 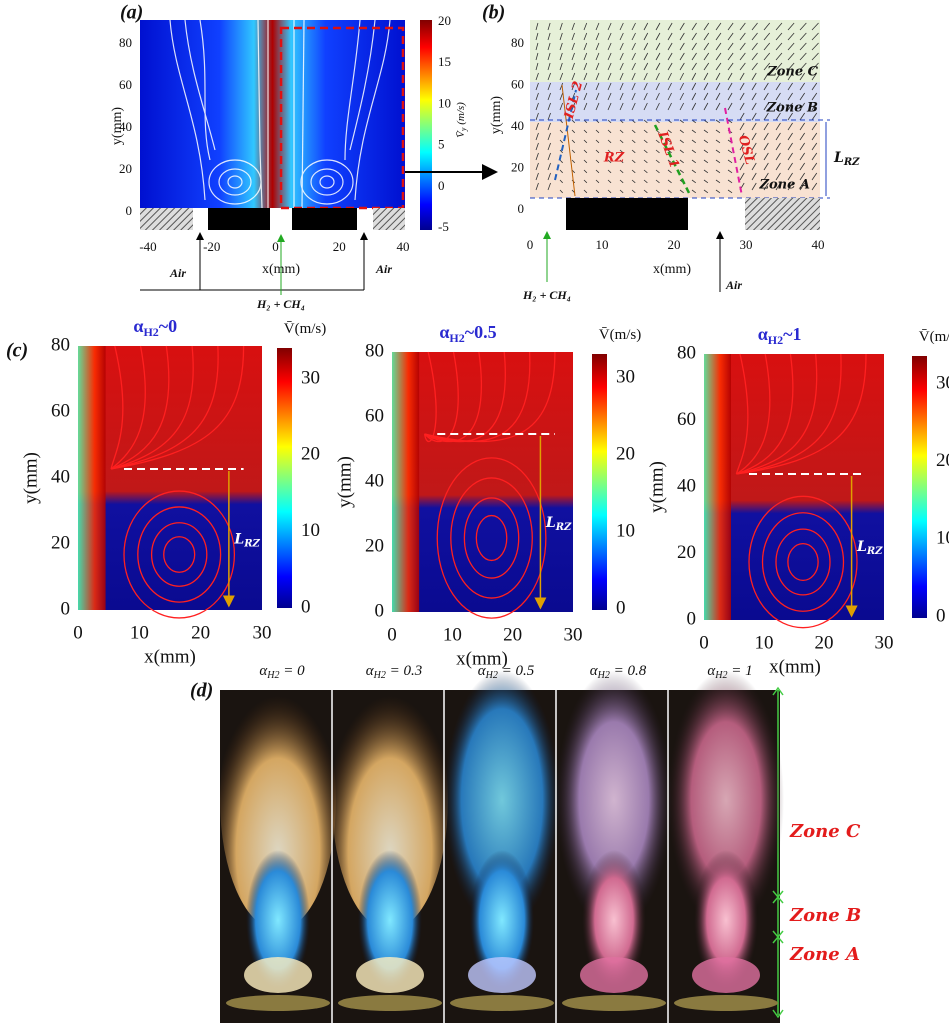 What do you see at coordinates (380, 610) in the screenshot?
I see `y-tick-label: 0` at bounding box center [380, 610].